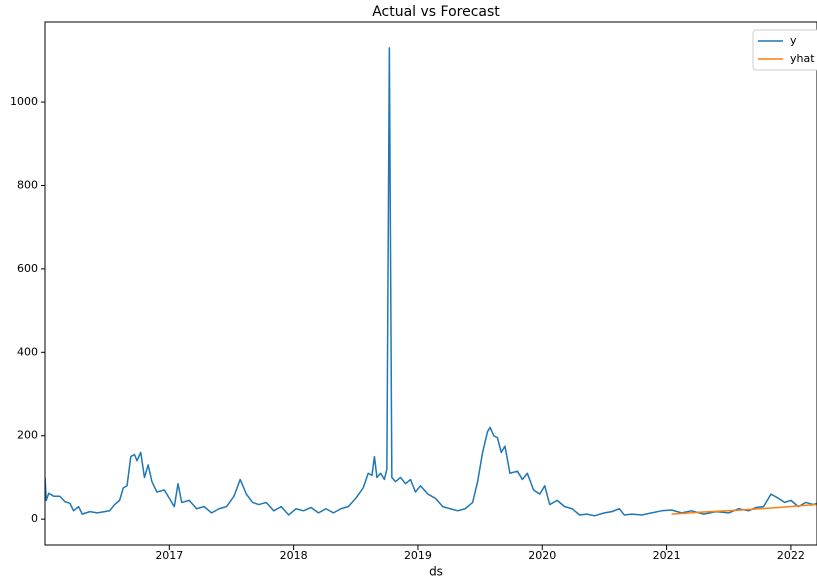 This screenshot has height=581, width=817. I want to click on y-tick-label: 600, so click(27, 268).